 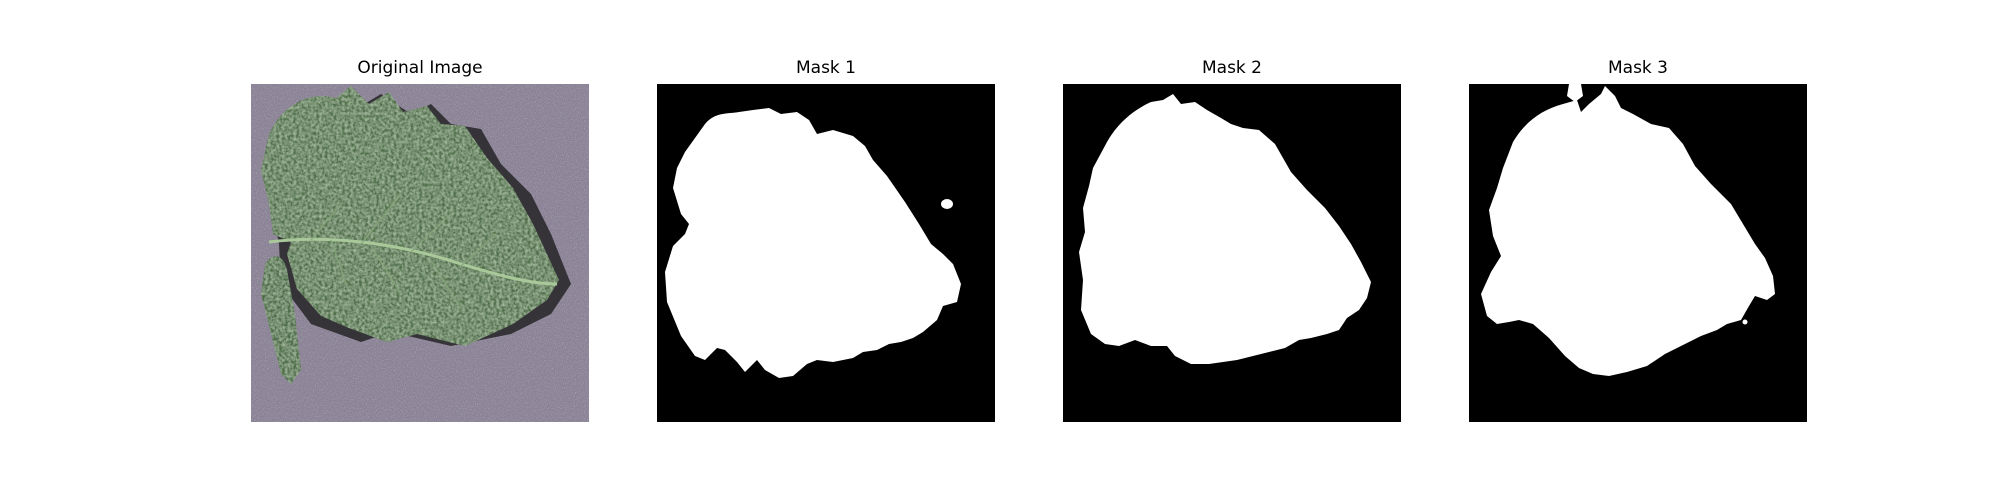 What do you see at coordinates (281, 320) in the screenshot?
I see `leaflet` at bounding box center [281, 320].